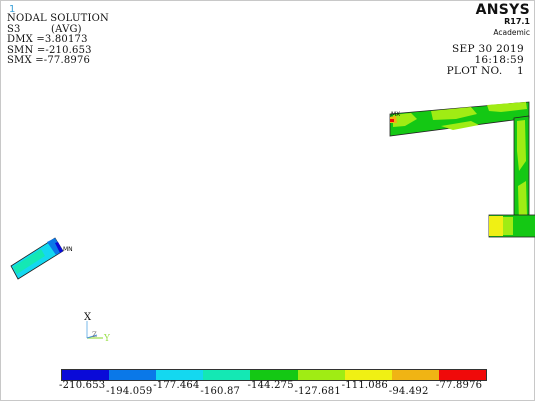  Describe the element at coordinates (88, 317) in the screenshot. I see `triad-x-label: X` at that location.